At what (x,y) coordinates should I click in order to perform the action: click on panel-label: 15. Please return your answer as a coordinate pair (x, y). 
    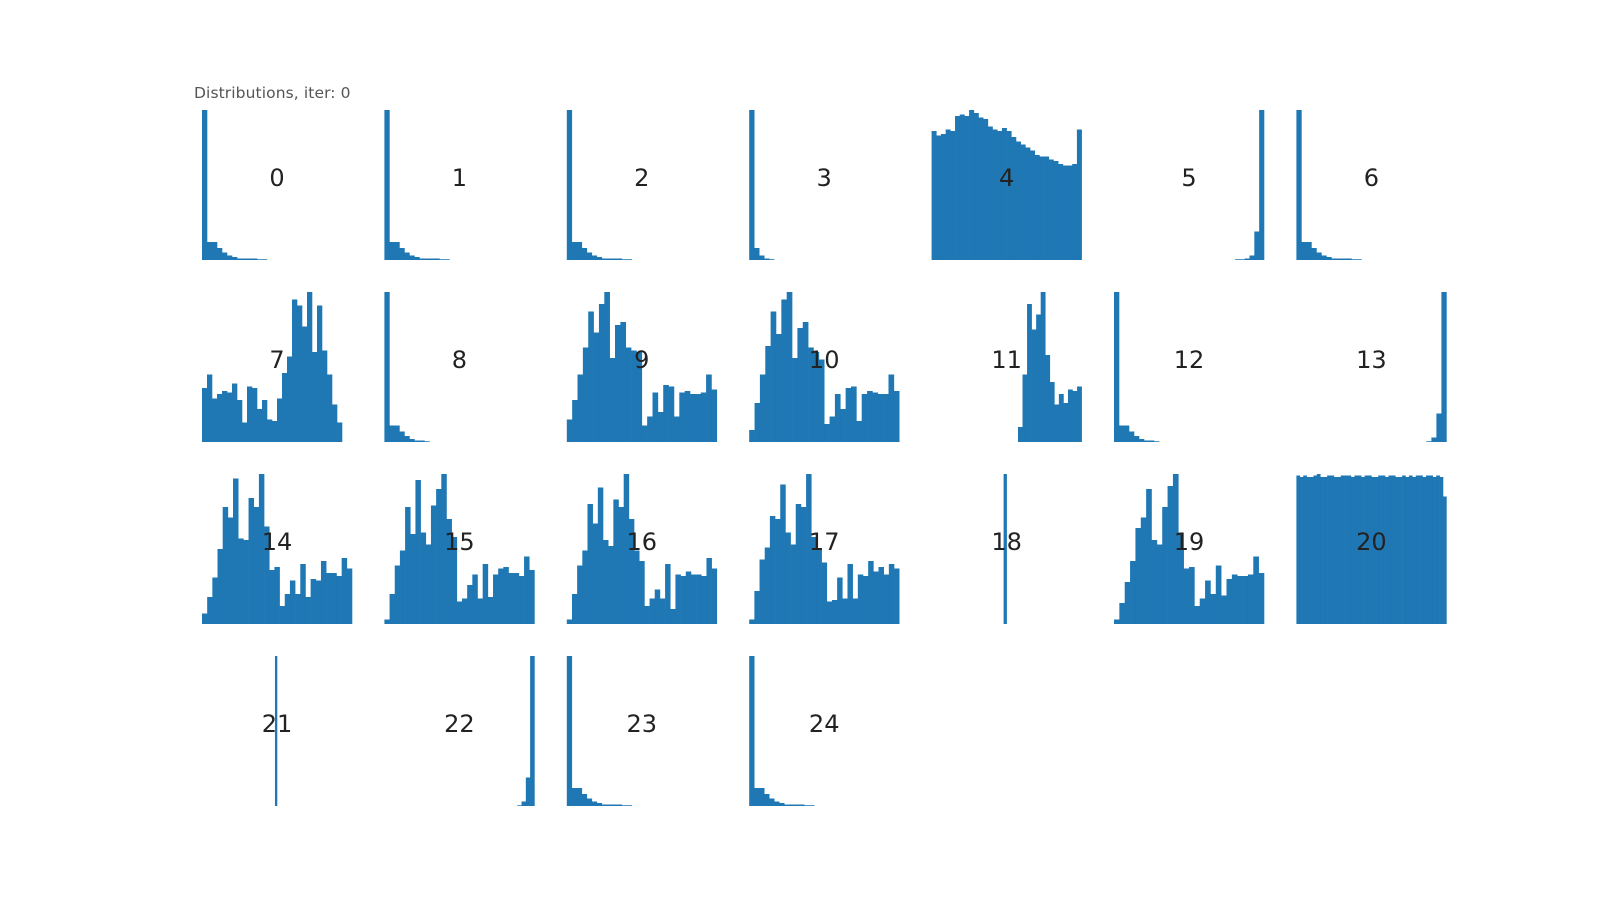
    Looking at the image, I should click on (459, 542).